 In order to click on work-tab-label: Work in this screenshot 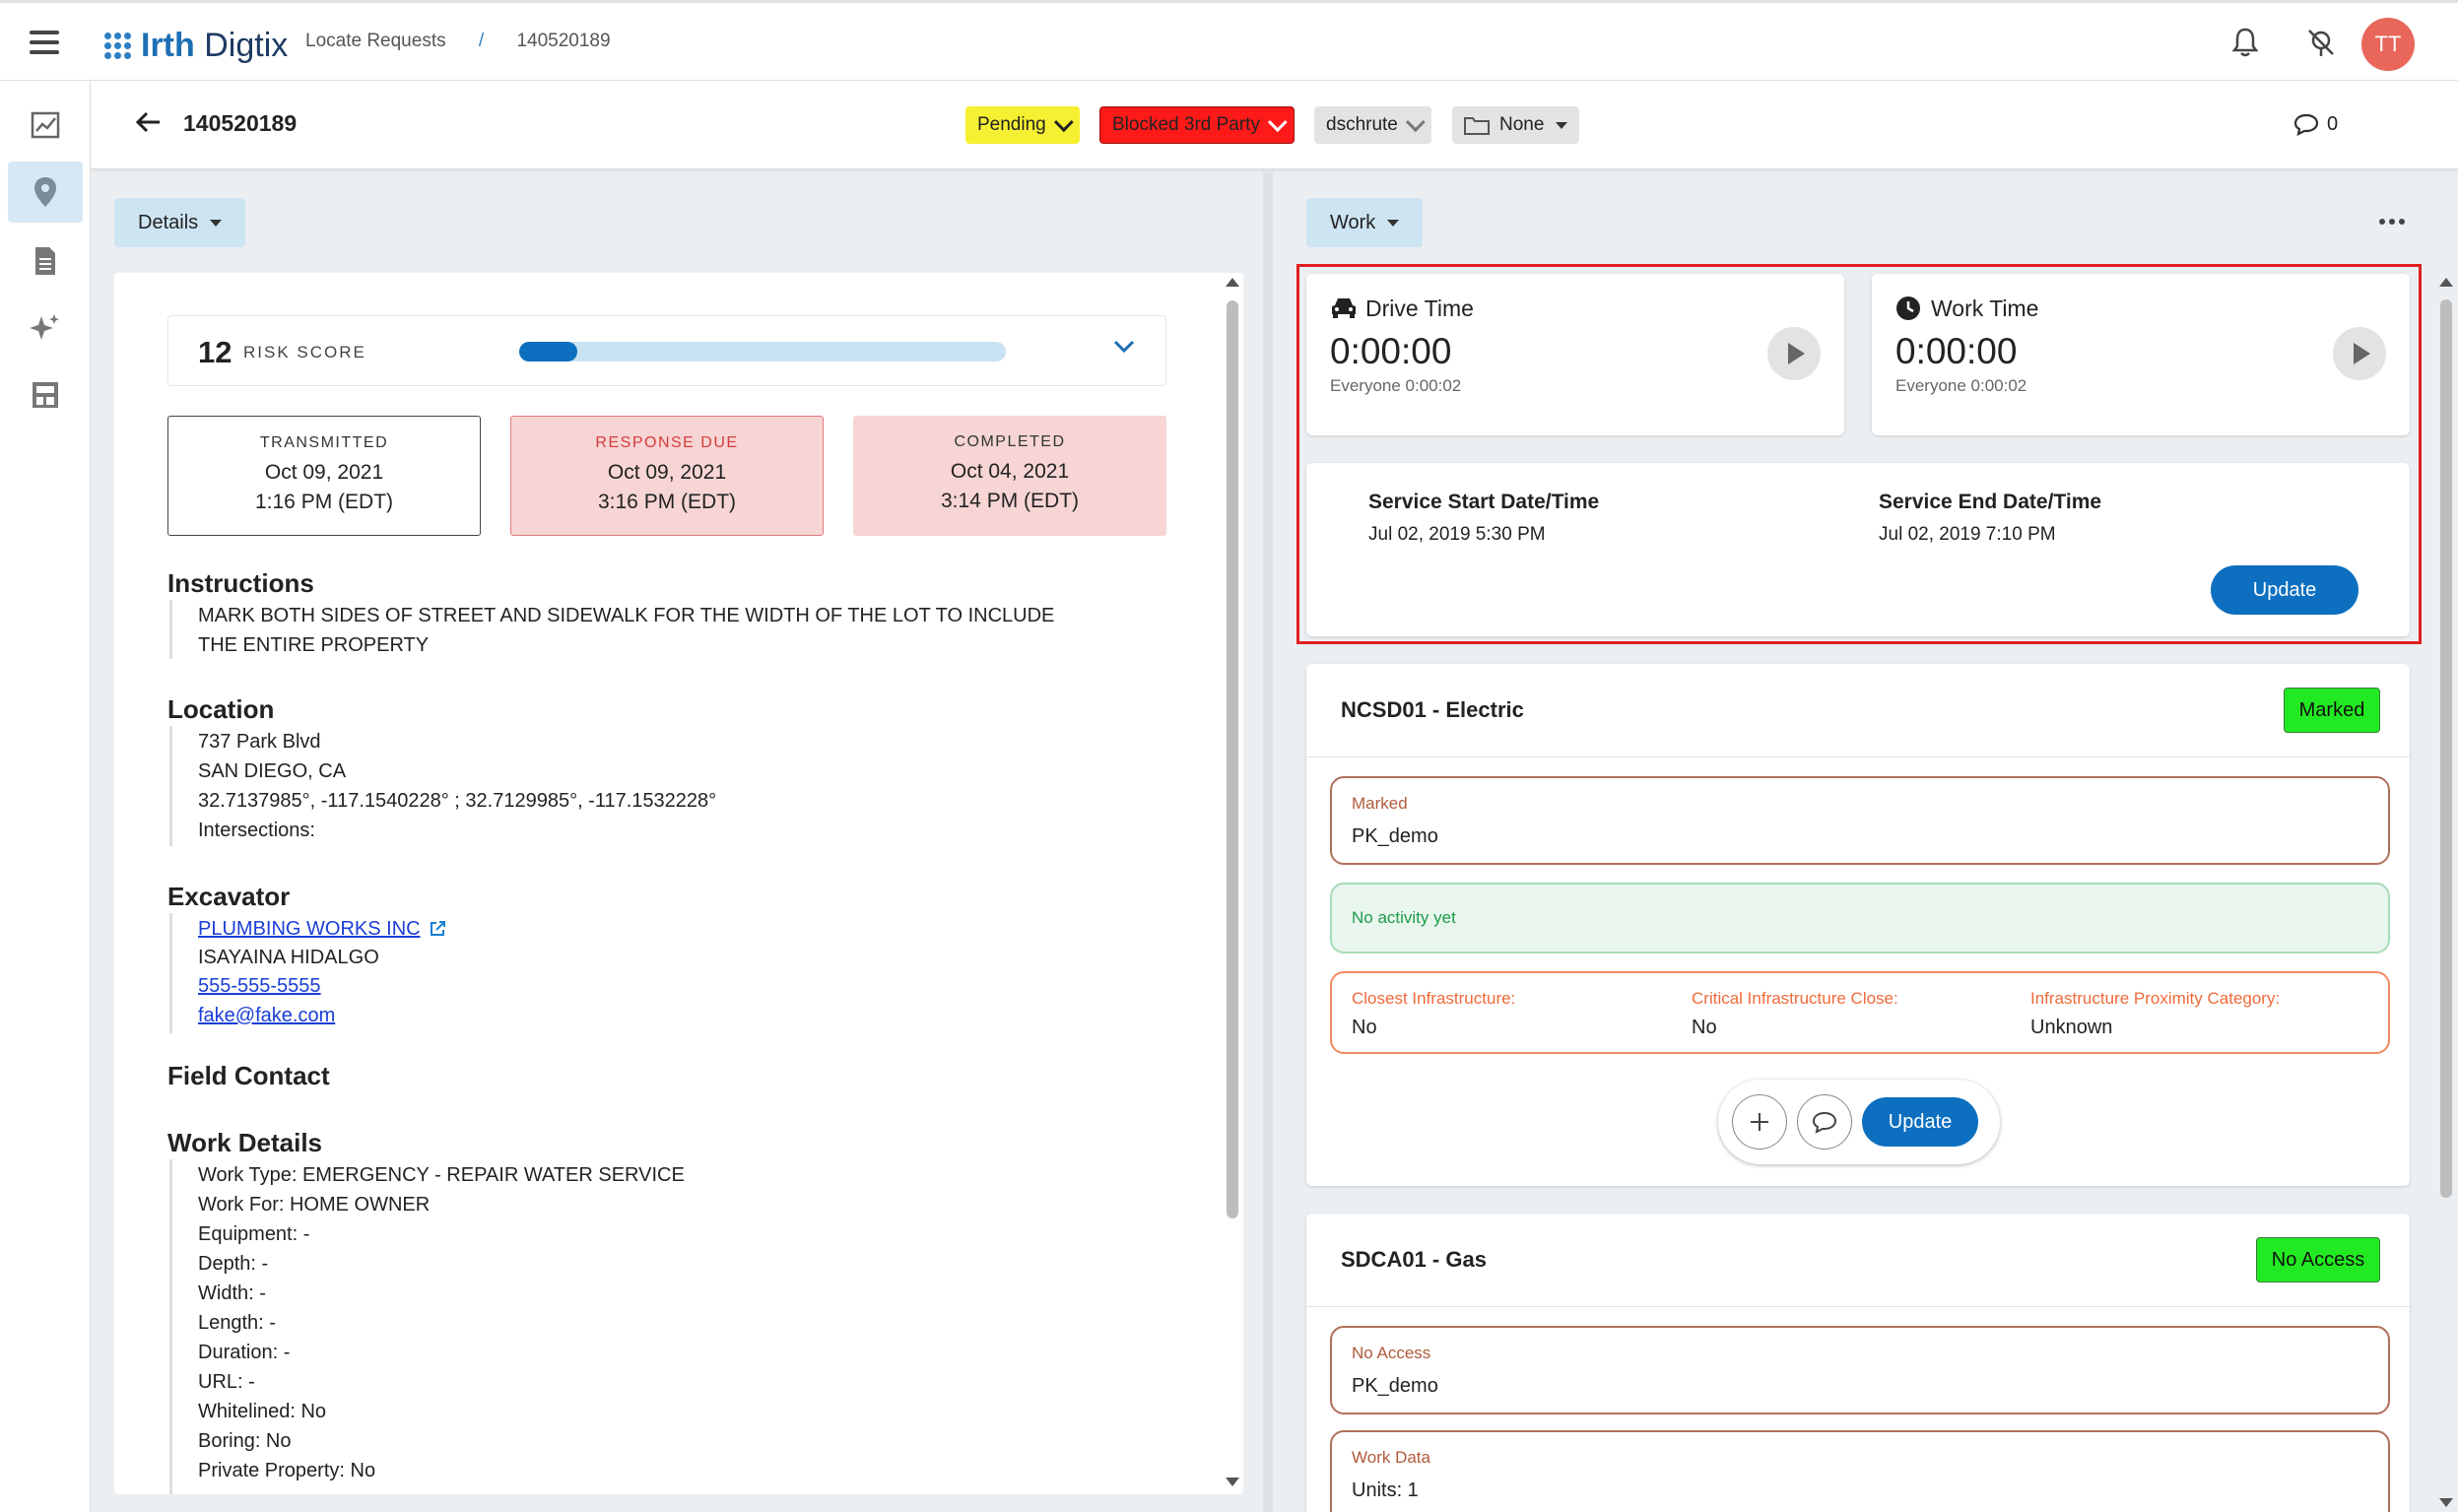, I will do `click(1353, 222)`.